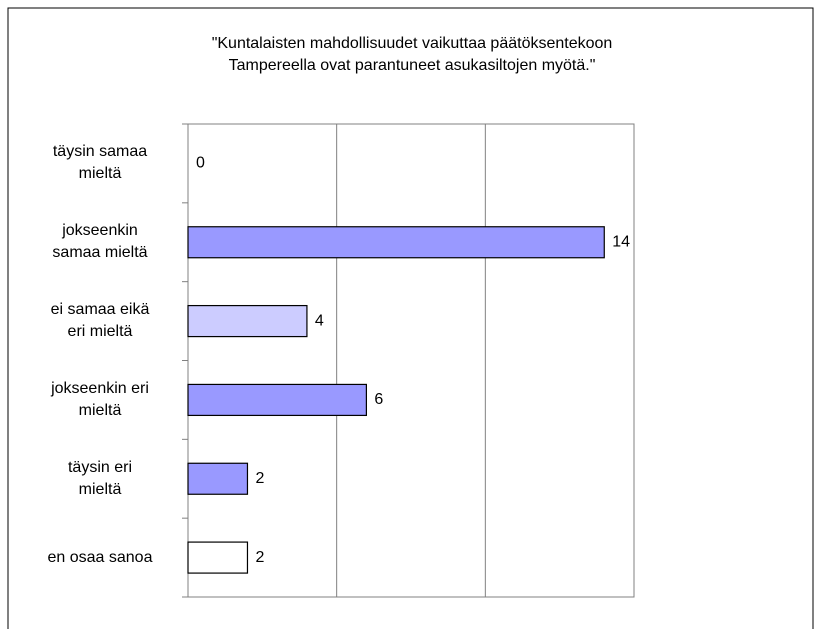 Image resolution: width=821 pixels, height=629 pixels. What do you see at coordinates (100, 478) in the screenshot?
I see `y-tick-label: täysin eri mieltä` at bounding box center [100, 478].